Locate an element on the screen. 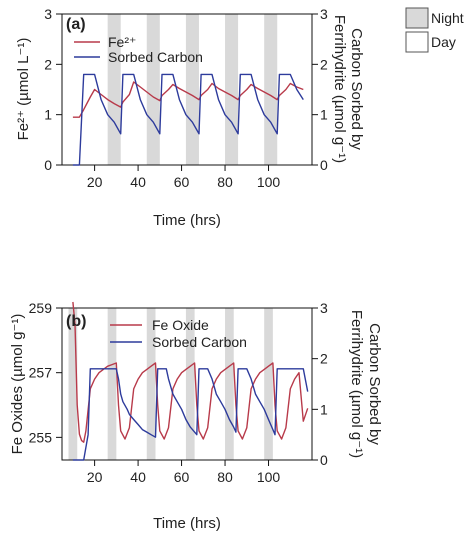 The height and width of the screenshot is (539, 474). night-day-key: Night Day is located at coordinates (434, 30).